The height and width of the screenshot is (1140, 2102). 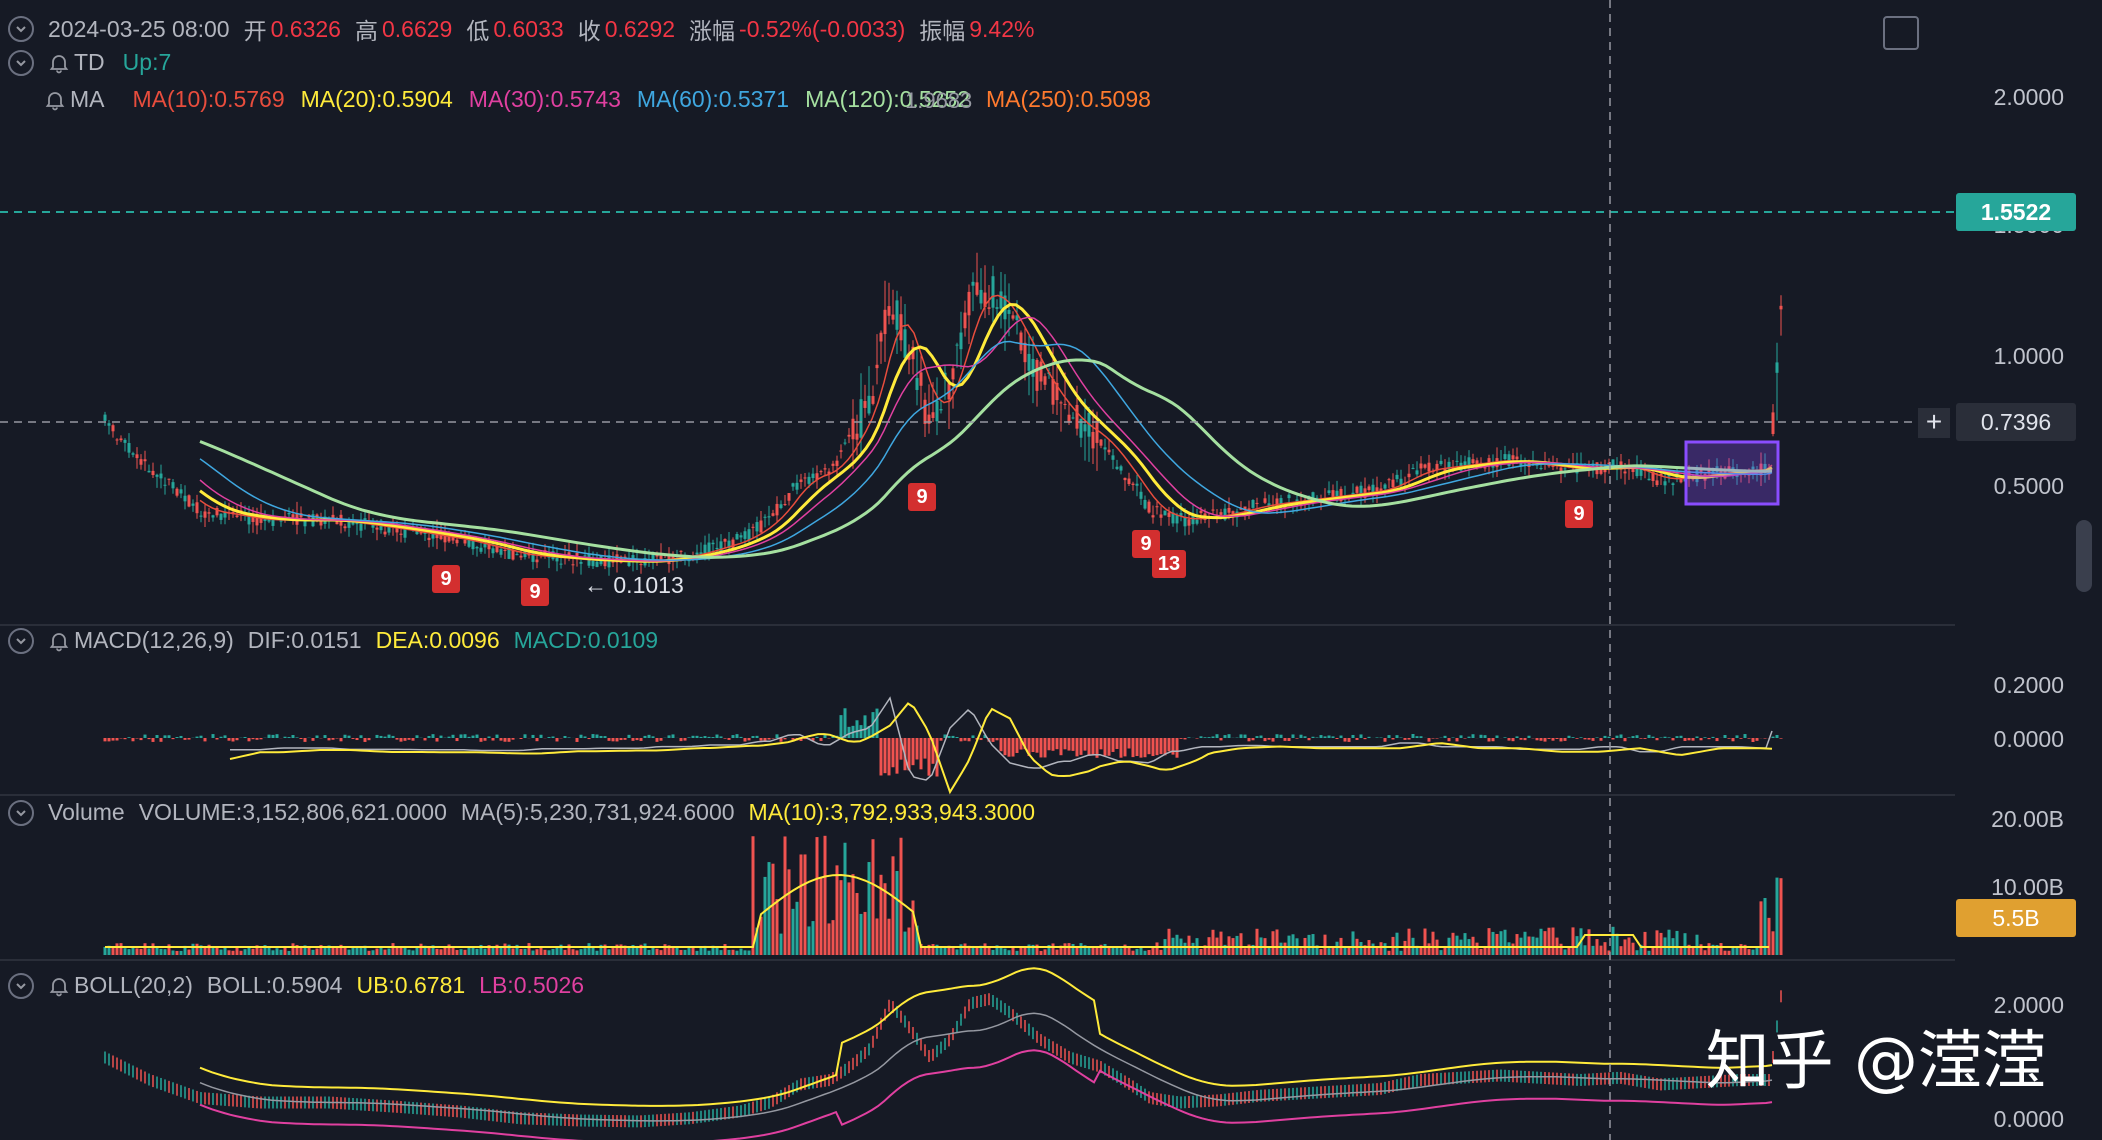 What do you see at coordinates (446, 579) in the screenshot?
I see `td-sequential-mark: 9` at bounding box center [446, 579].